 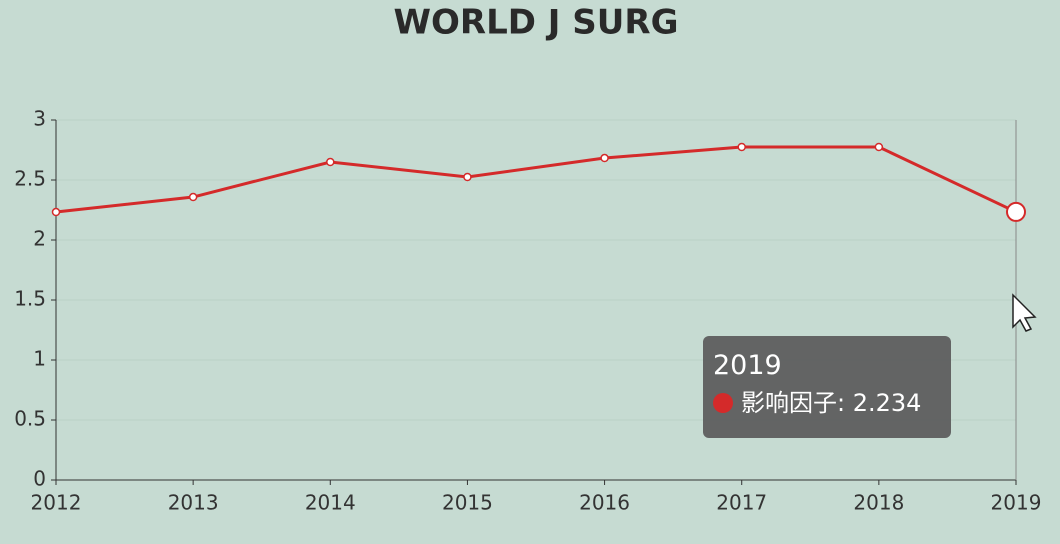 I want to click on x-tick-label: 2017, so click(x=741, y=503).